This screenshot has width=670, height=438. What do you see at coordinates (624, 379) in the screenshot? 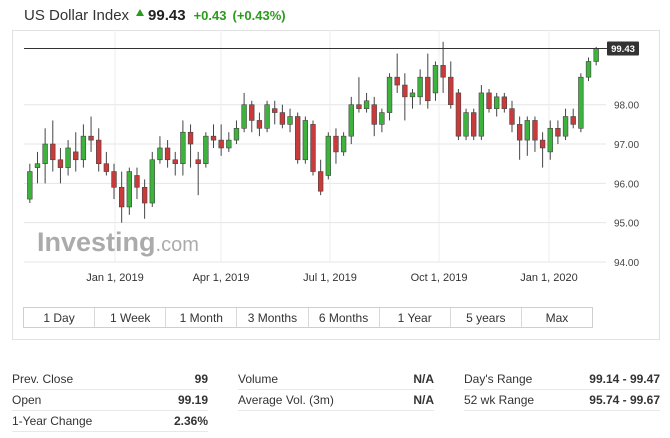
I see `stat-value: 99.14 - 99.47` at bounding box center [624, 379].